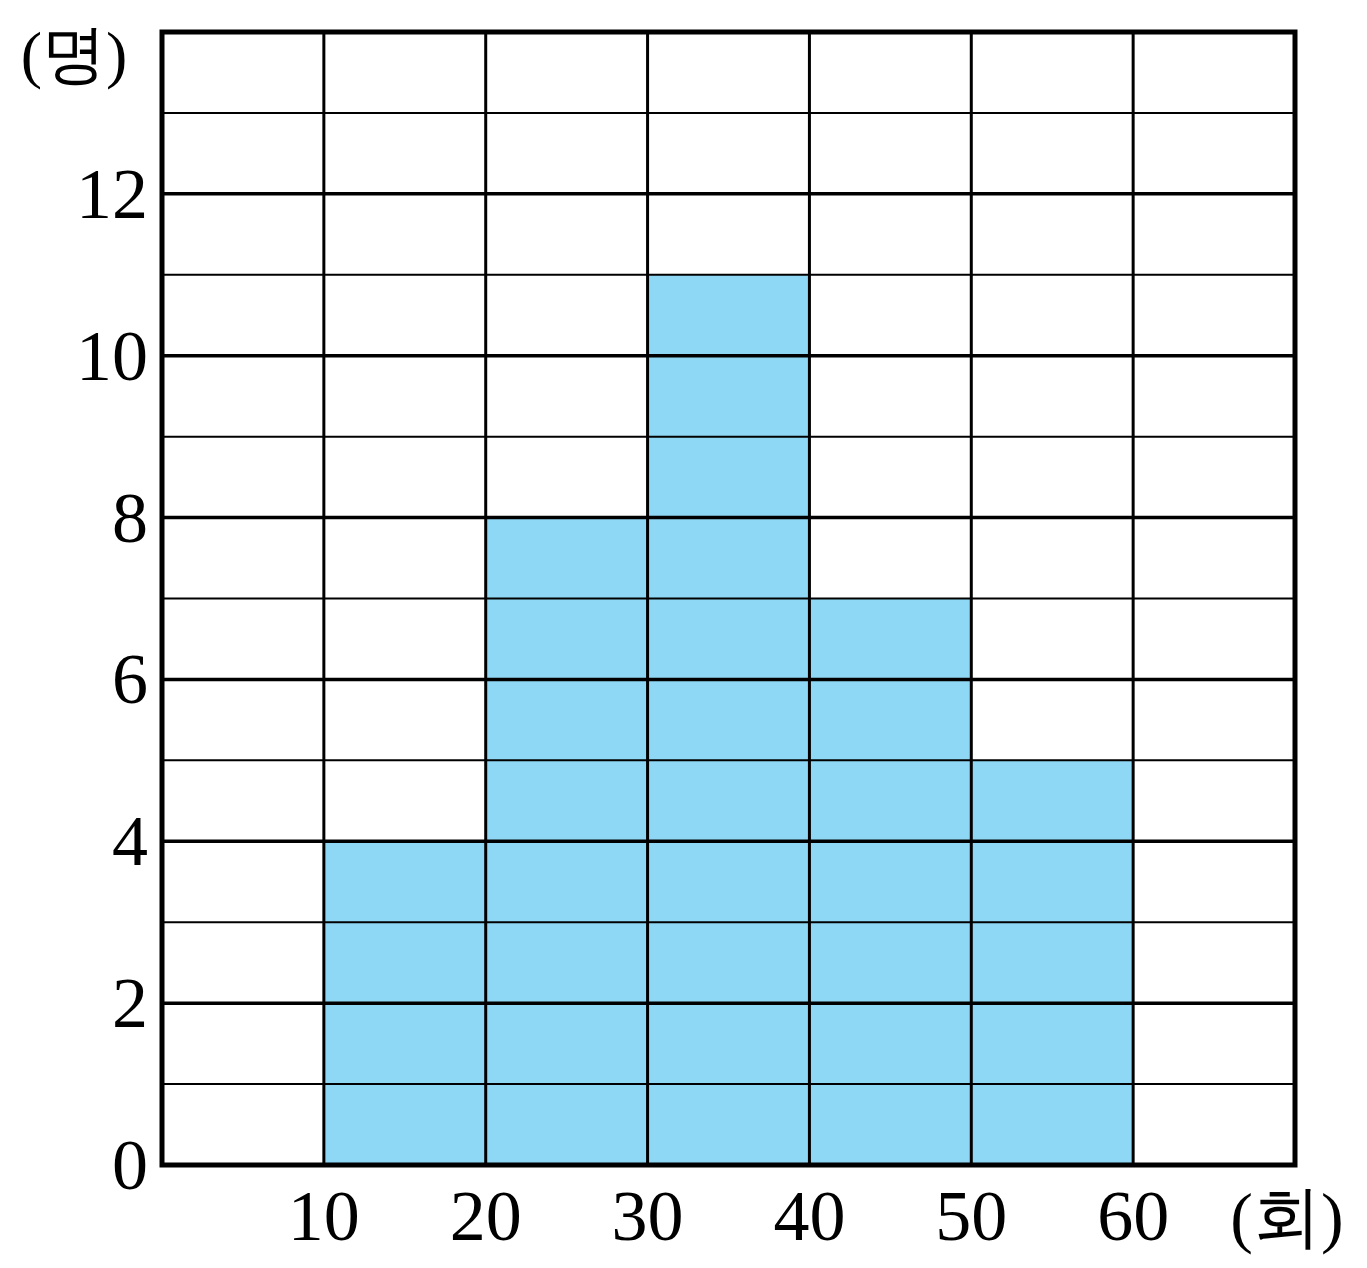  Describe the element at coordinates (1133, 1216) in the screenshot. I see `x-tick-label: 60` at that location.